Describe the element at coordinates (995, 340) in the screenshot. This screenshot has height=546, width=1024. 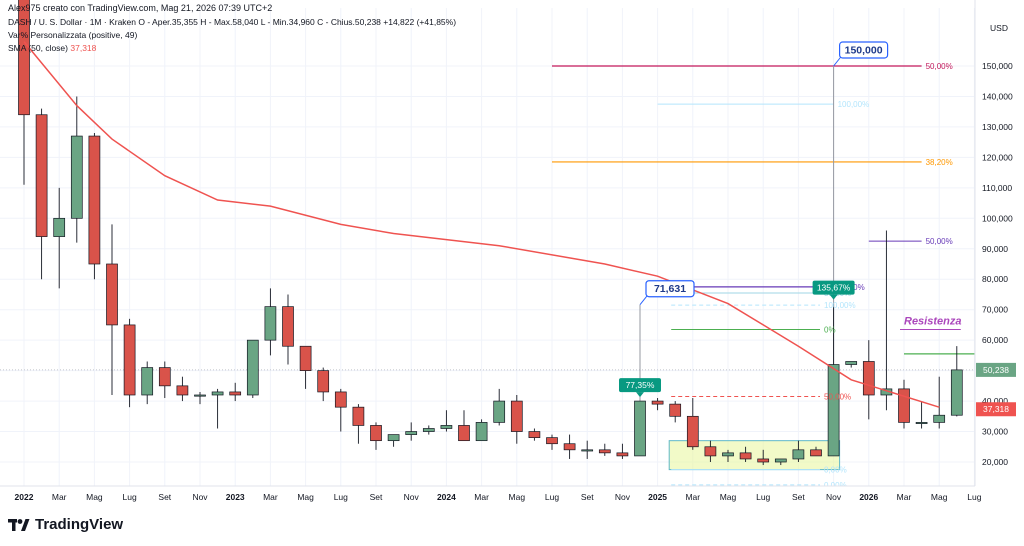
I see `y-tick-label: 60,000` at that location.